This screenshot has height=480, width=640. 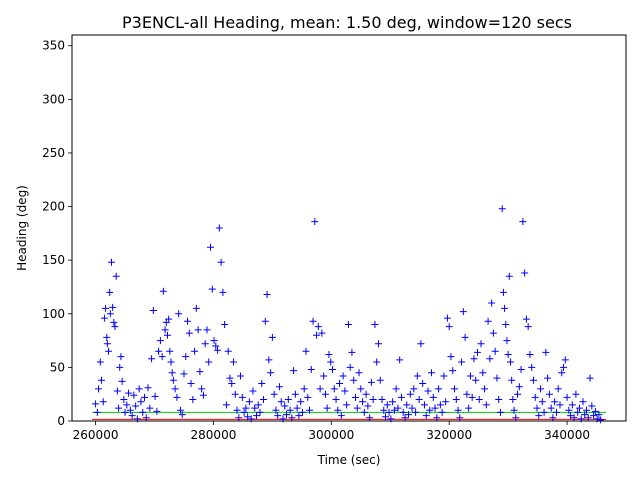 What do you see at coordinates (53, 207) in the screenshot?
I see `y-tick-label: 200` at bounding box center [53, 207].